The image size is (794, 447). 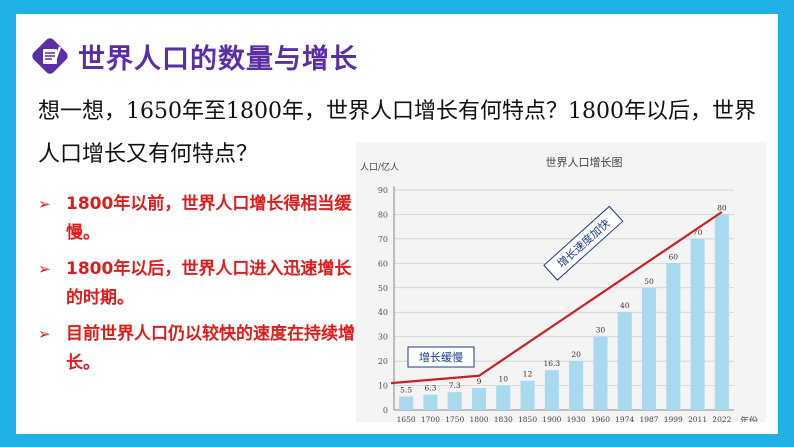 What do you see at coordinates (383, 386) in the screenshot?
I see `y-tick-label: 10` at bounding box center [383, 386].